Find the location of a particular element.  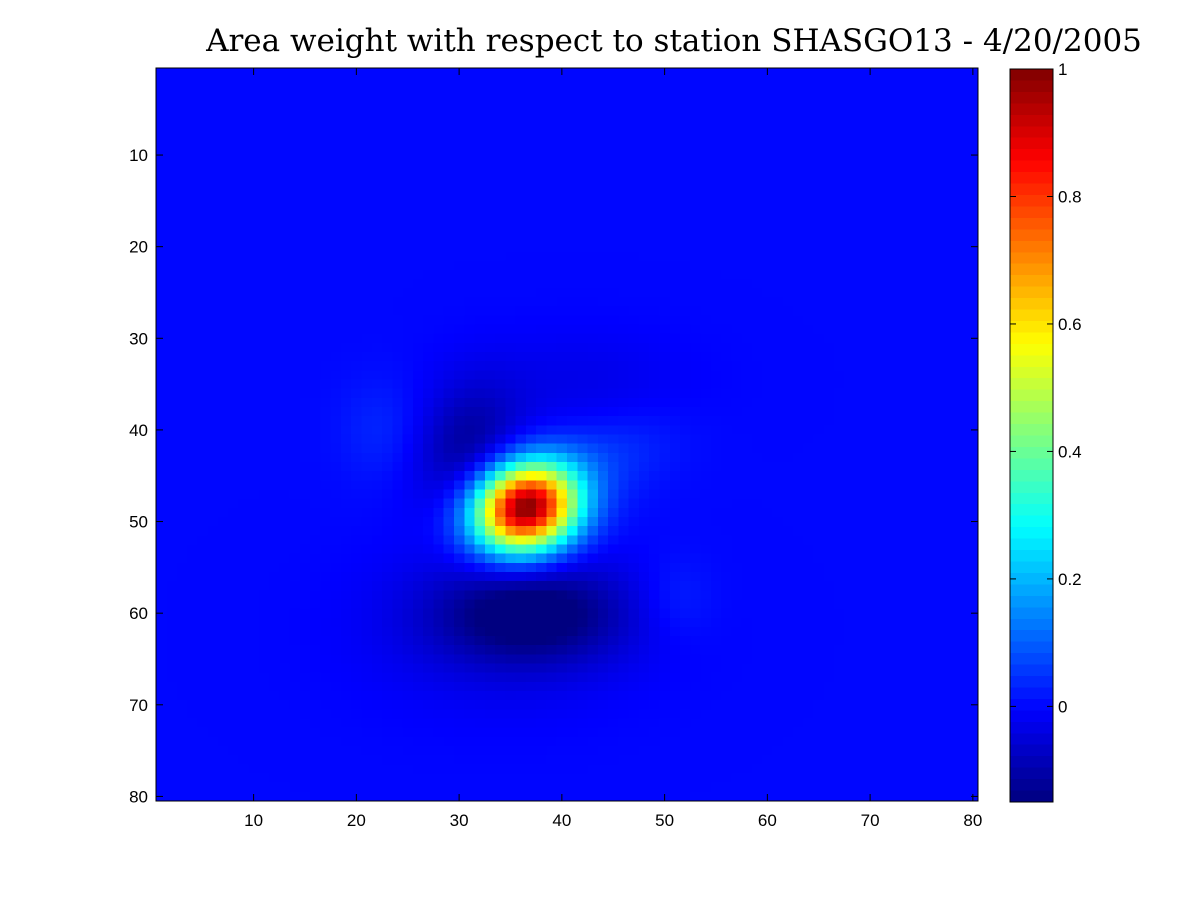

y-tick-label: 80 is located at coordinates (138, 796).